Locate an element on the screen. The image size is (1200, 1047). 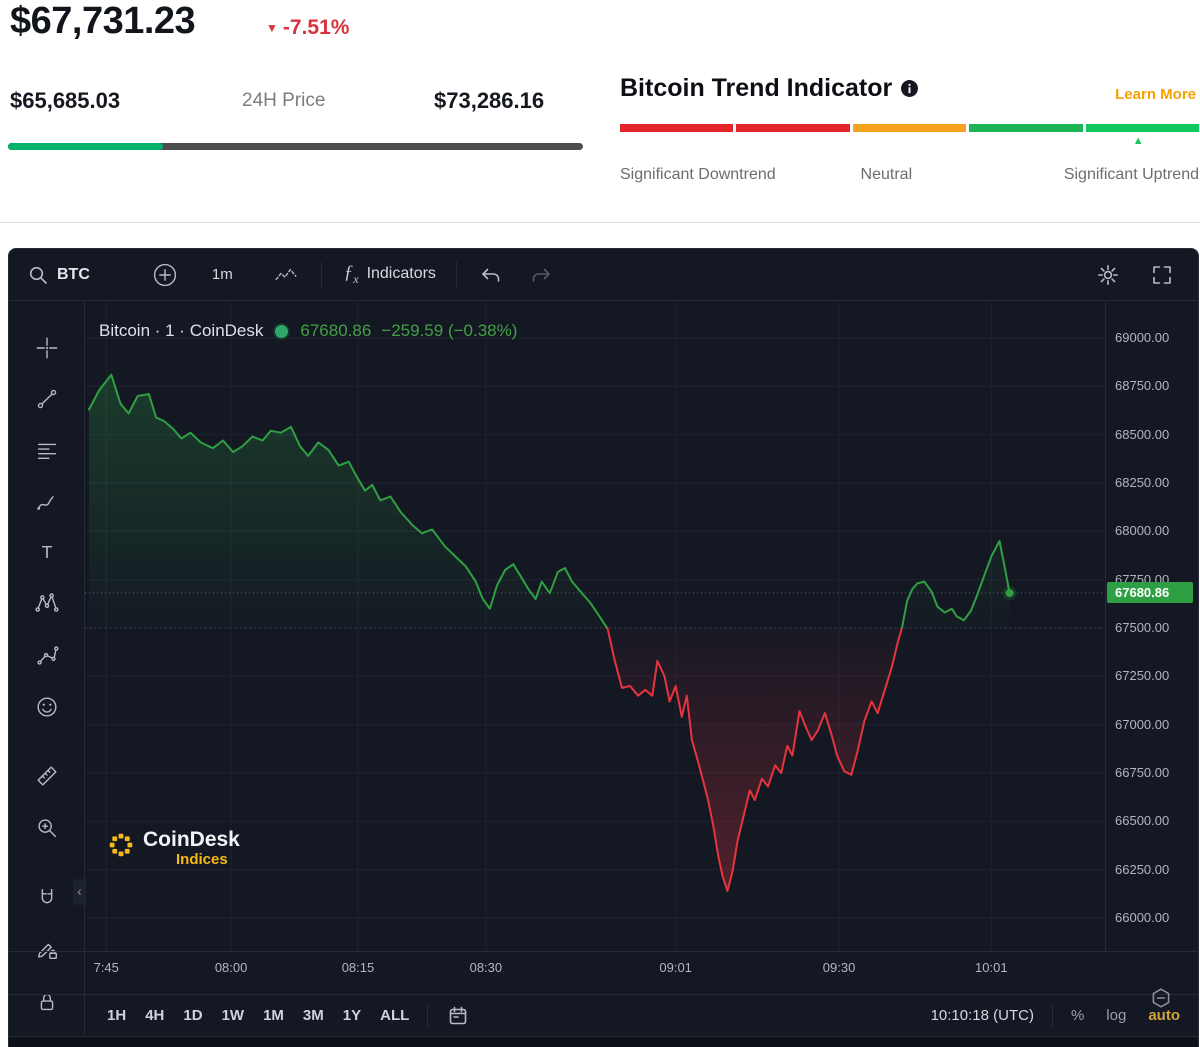
xabcd-pattern-icon is located at coordinates (47, 602).